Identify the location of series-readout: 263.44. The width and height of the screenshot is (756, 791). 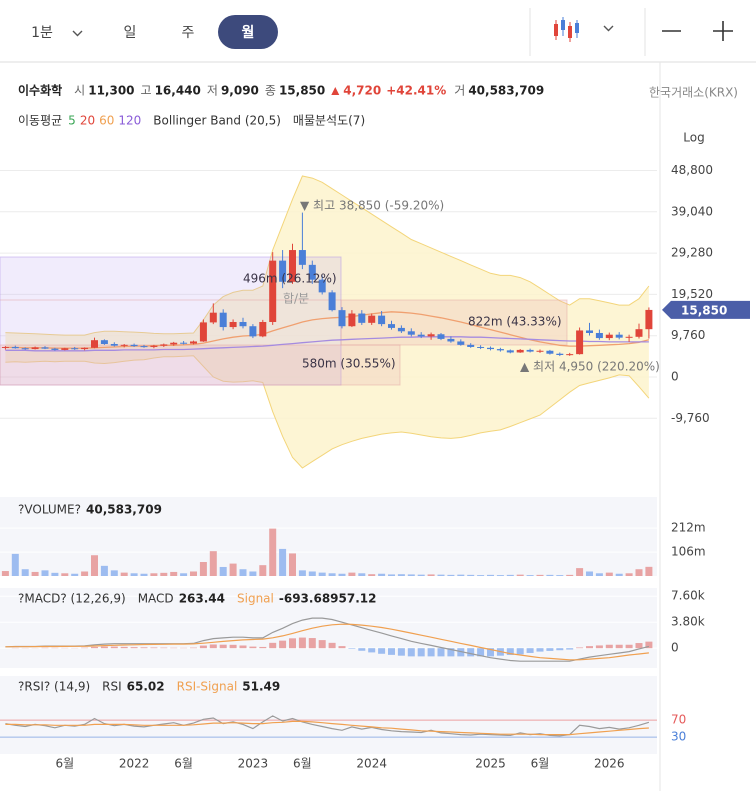
(202, 599).